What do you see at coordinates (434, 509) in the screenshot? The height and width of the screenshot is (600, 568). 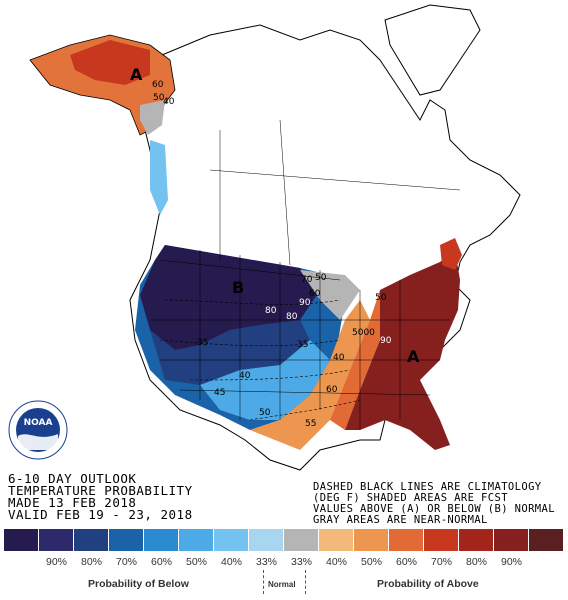 I see `note-line-3: VALUES ABOVE (A) OR BELOW (B) NORMAL` at bounding box center [434, 509].